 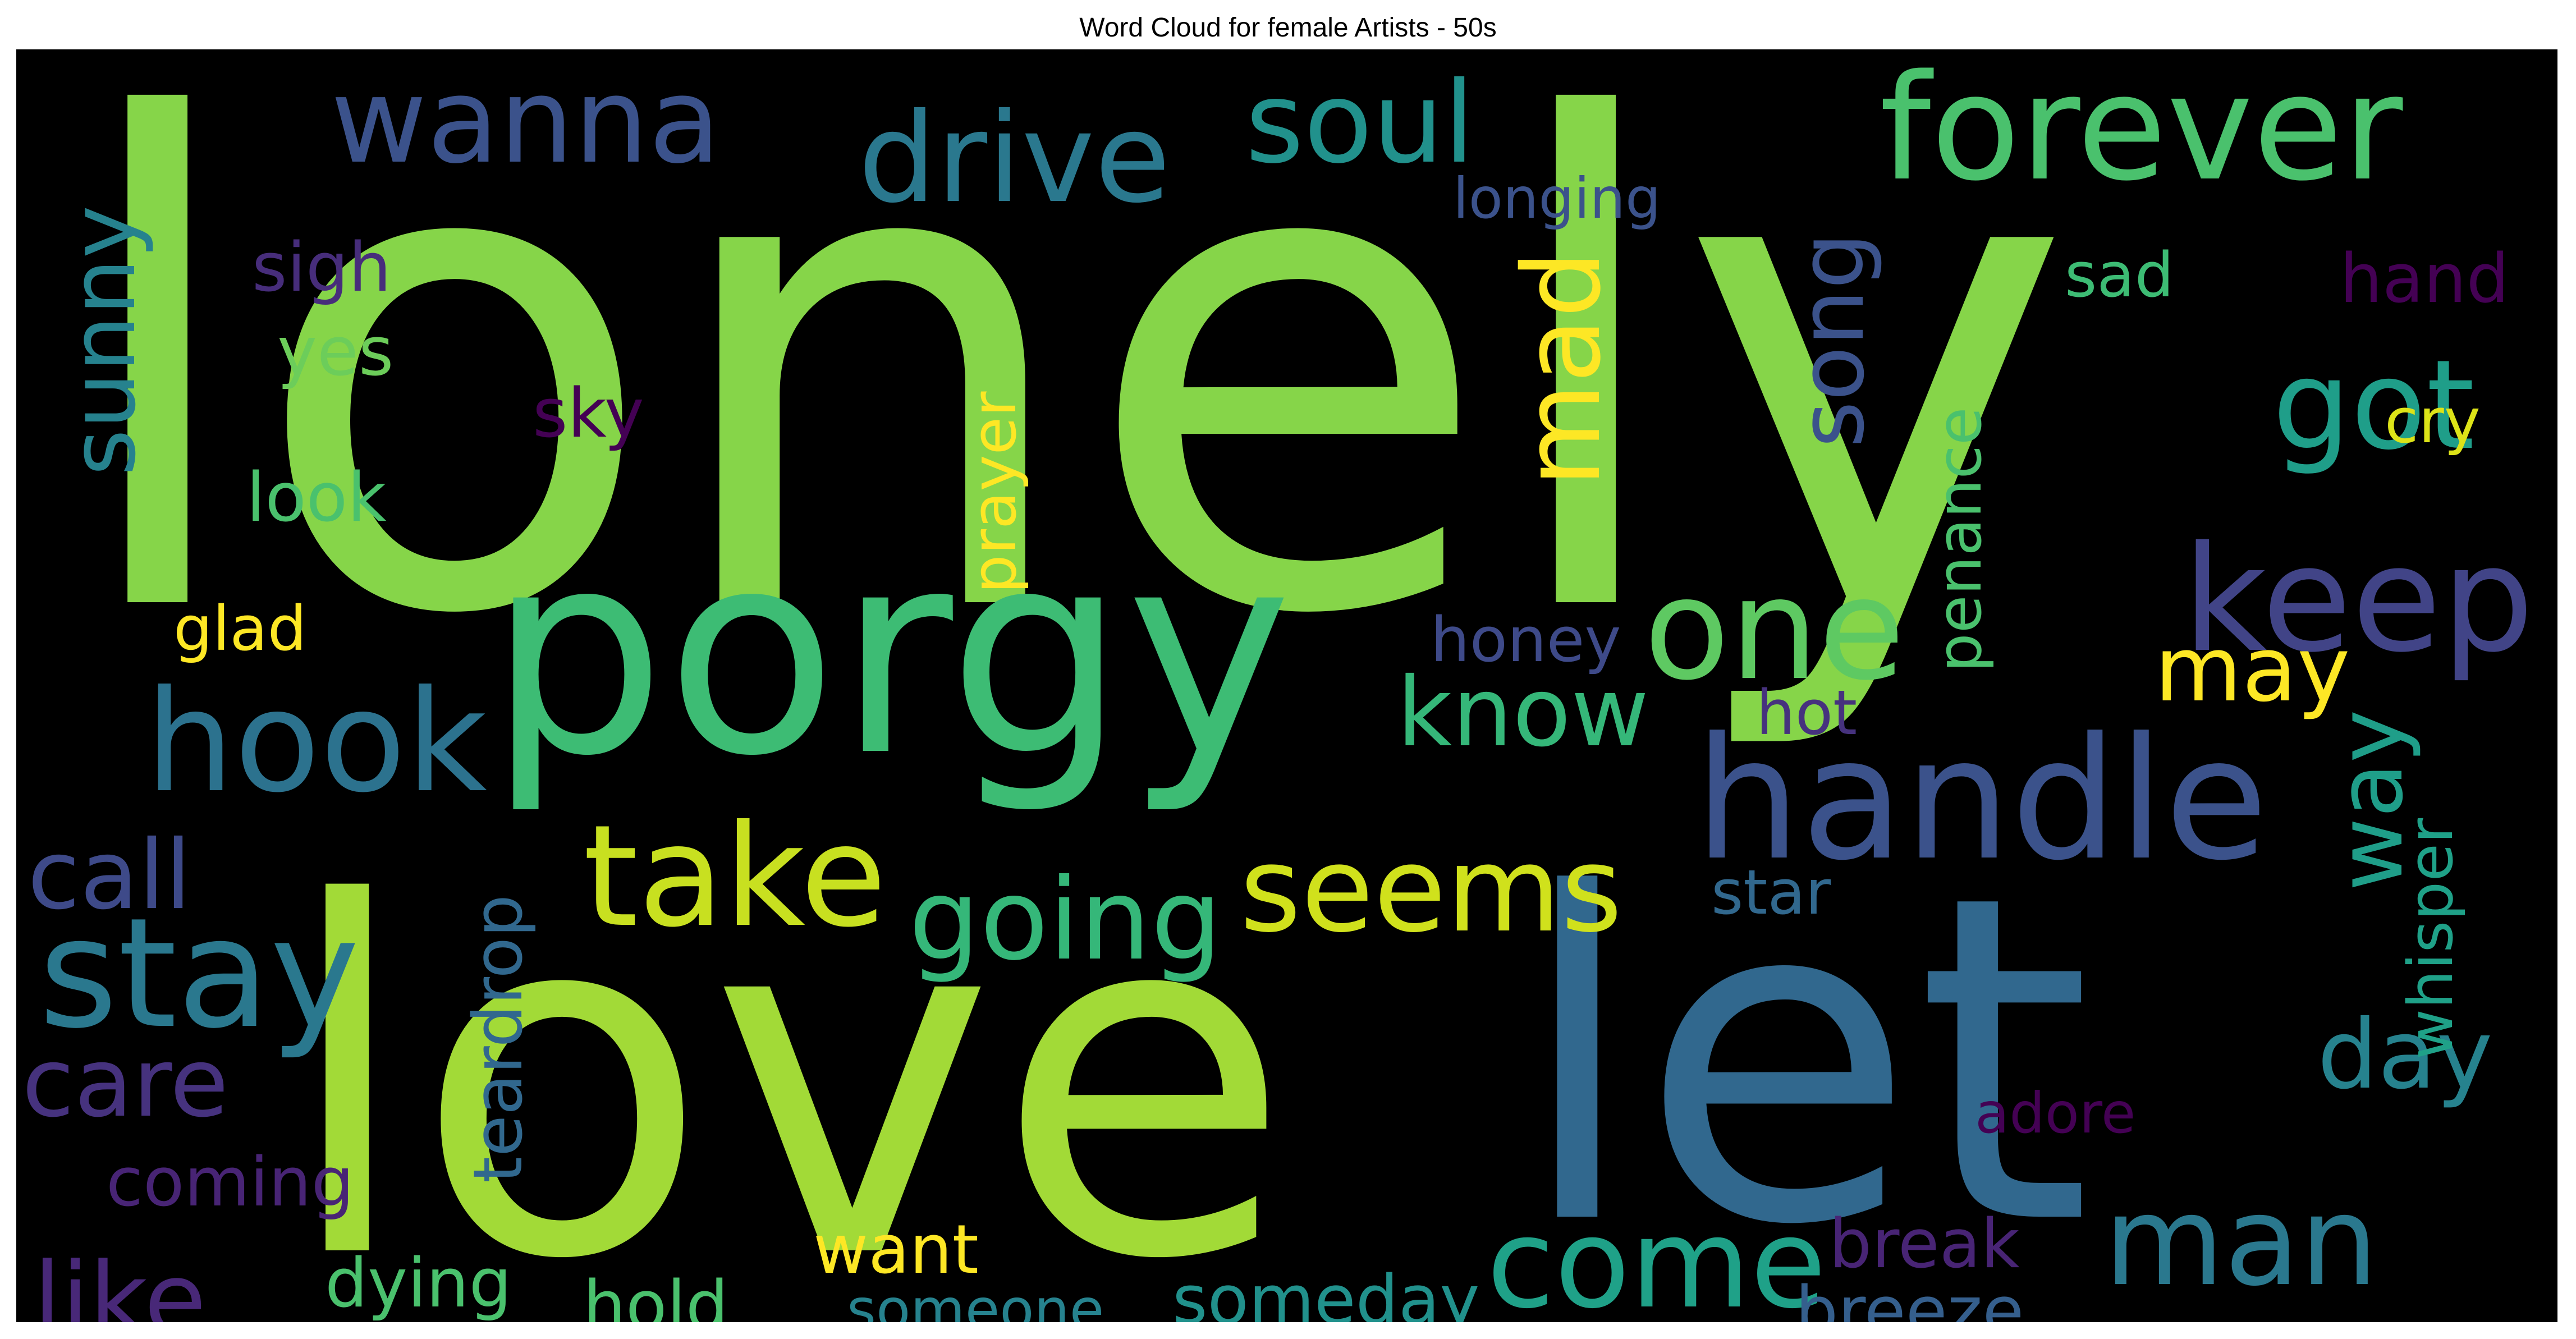 What do you see at coordinates (2358, 600) in the screenshot?
I see `word-keep: keep` at bounding box center [2358, 600].